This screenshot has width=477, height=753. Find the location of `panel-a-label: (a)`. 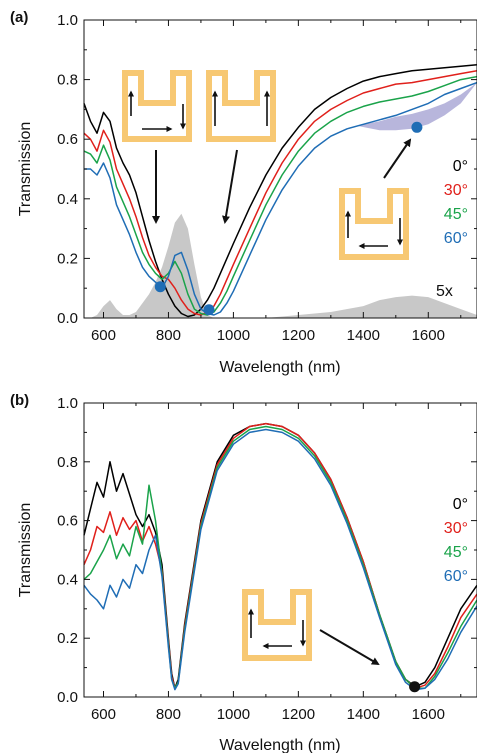

panel-a-label: (a) is located at coordinates (19, 17).